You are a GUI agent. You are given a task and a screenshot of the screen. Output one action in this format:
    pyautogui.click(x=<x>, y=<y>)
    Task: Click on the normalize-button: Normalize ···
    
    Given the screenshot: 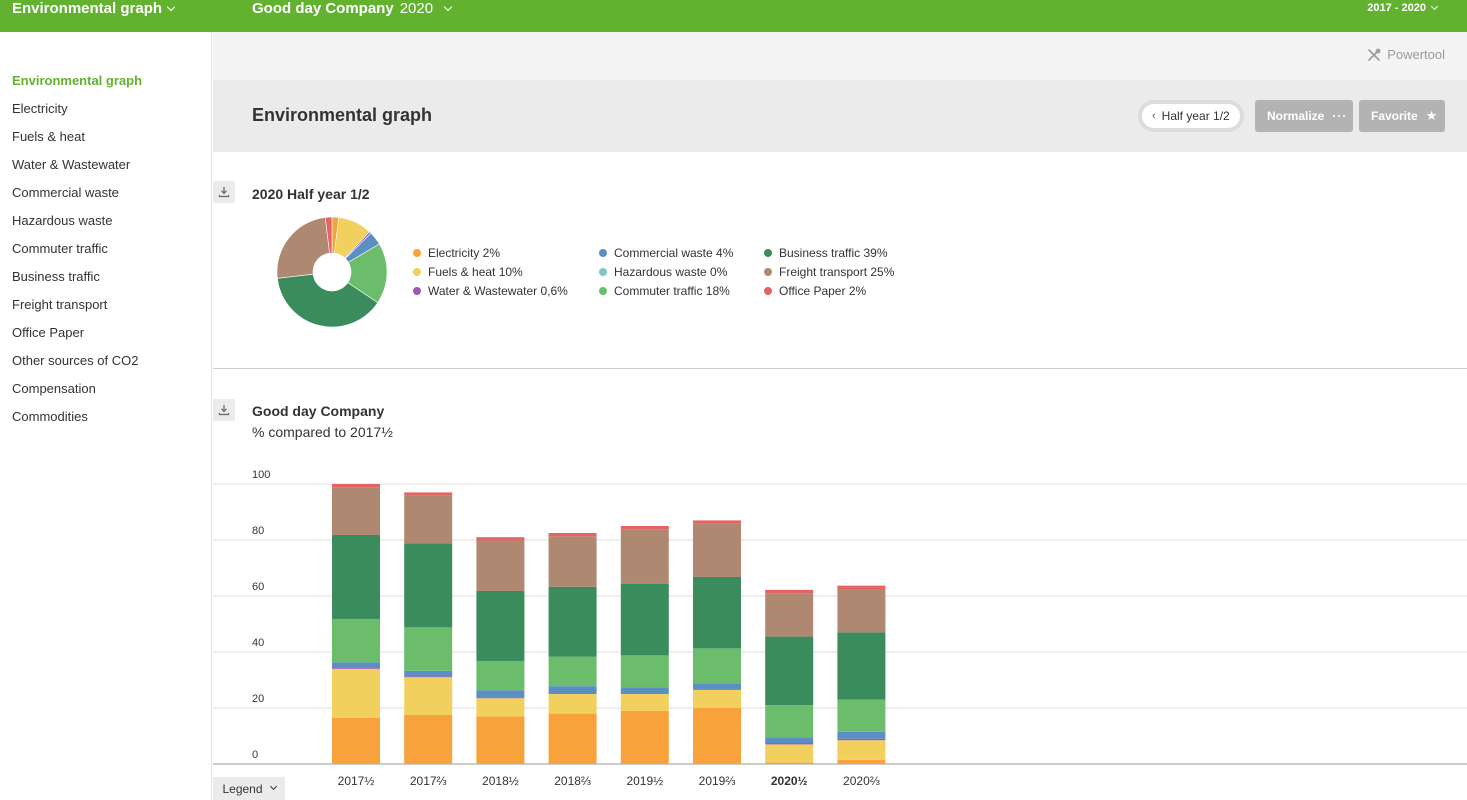 What is the action you would take?
    pyautogui.click(x=1304, y=116)
    